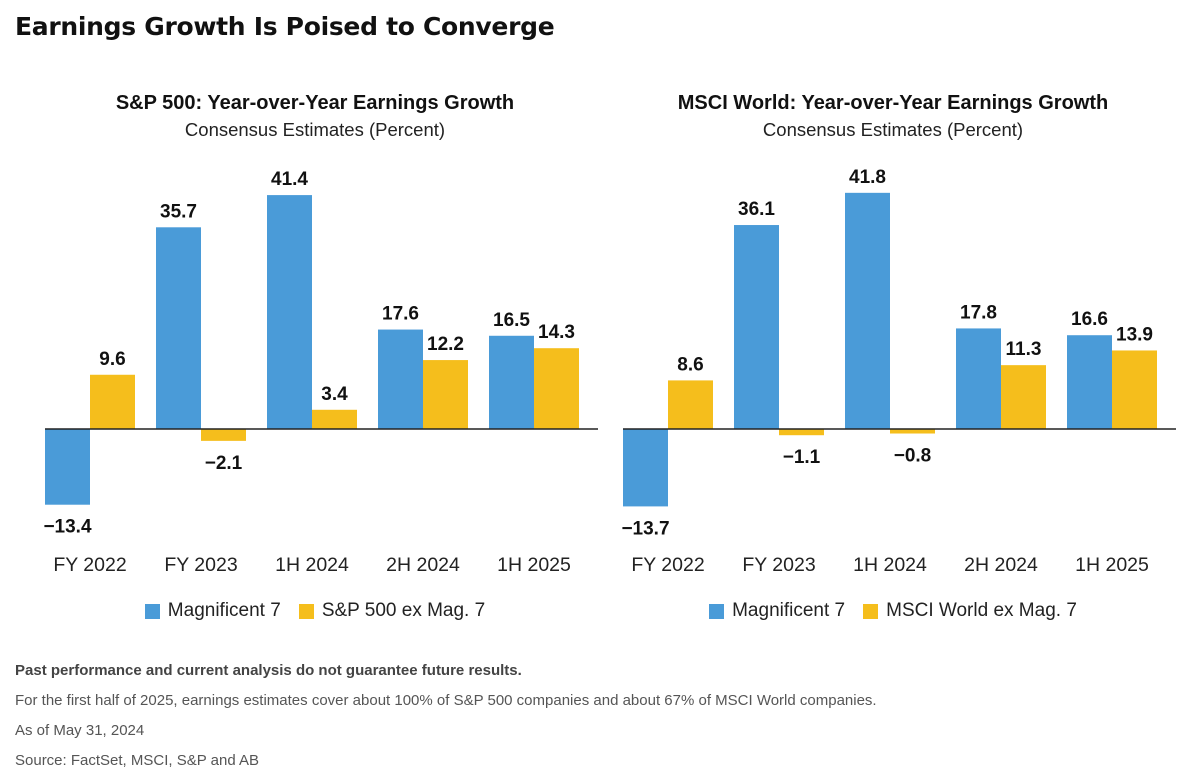  What do you see at coordinates (80, 730) in the screenshot?
I see `as-of-date: As of May 31, 2024` at bounding box center [80, 730].